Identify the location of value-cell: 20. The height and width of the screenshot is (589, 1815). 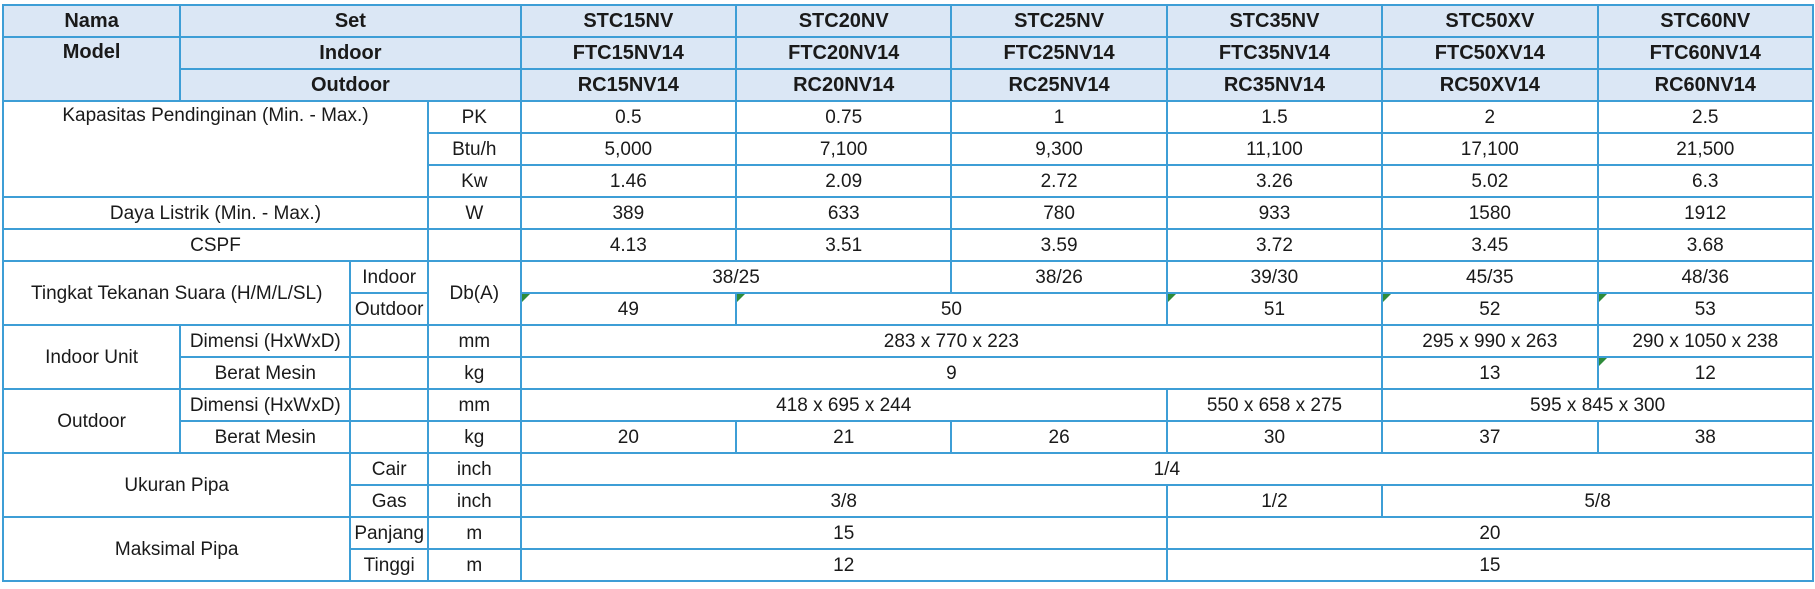
(1490, 533).